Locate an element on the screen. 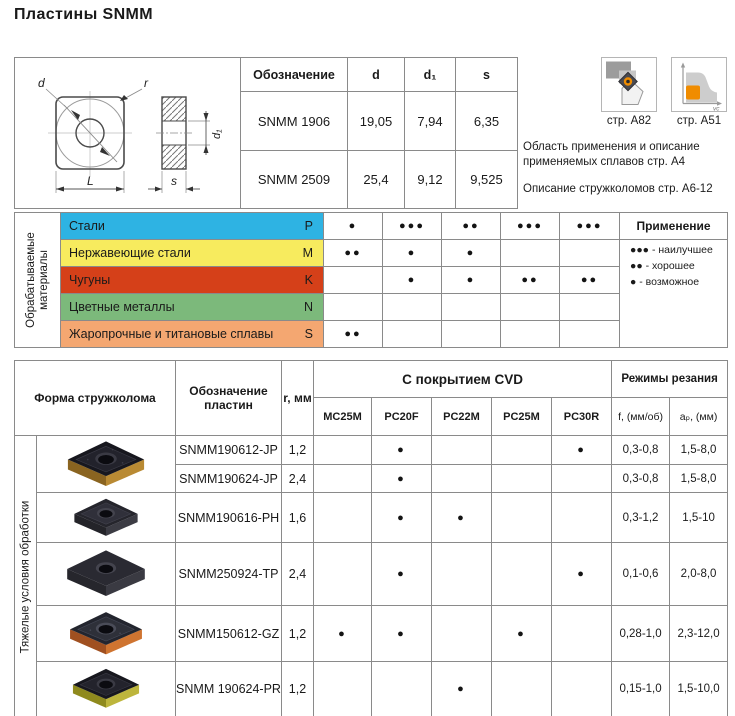 This screenshot has width=735, height=716. spec-d: 19,05 is located at coordinates (376, 121).